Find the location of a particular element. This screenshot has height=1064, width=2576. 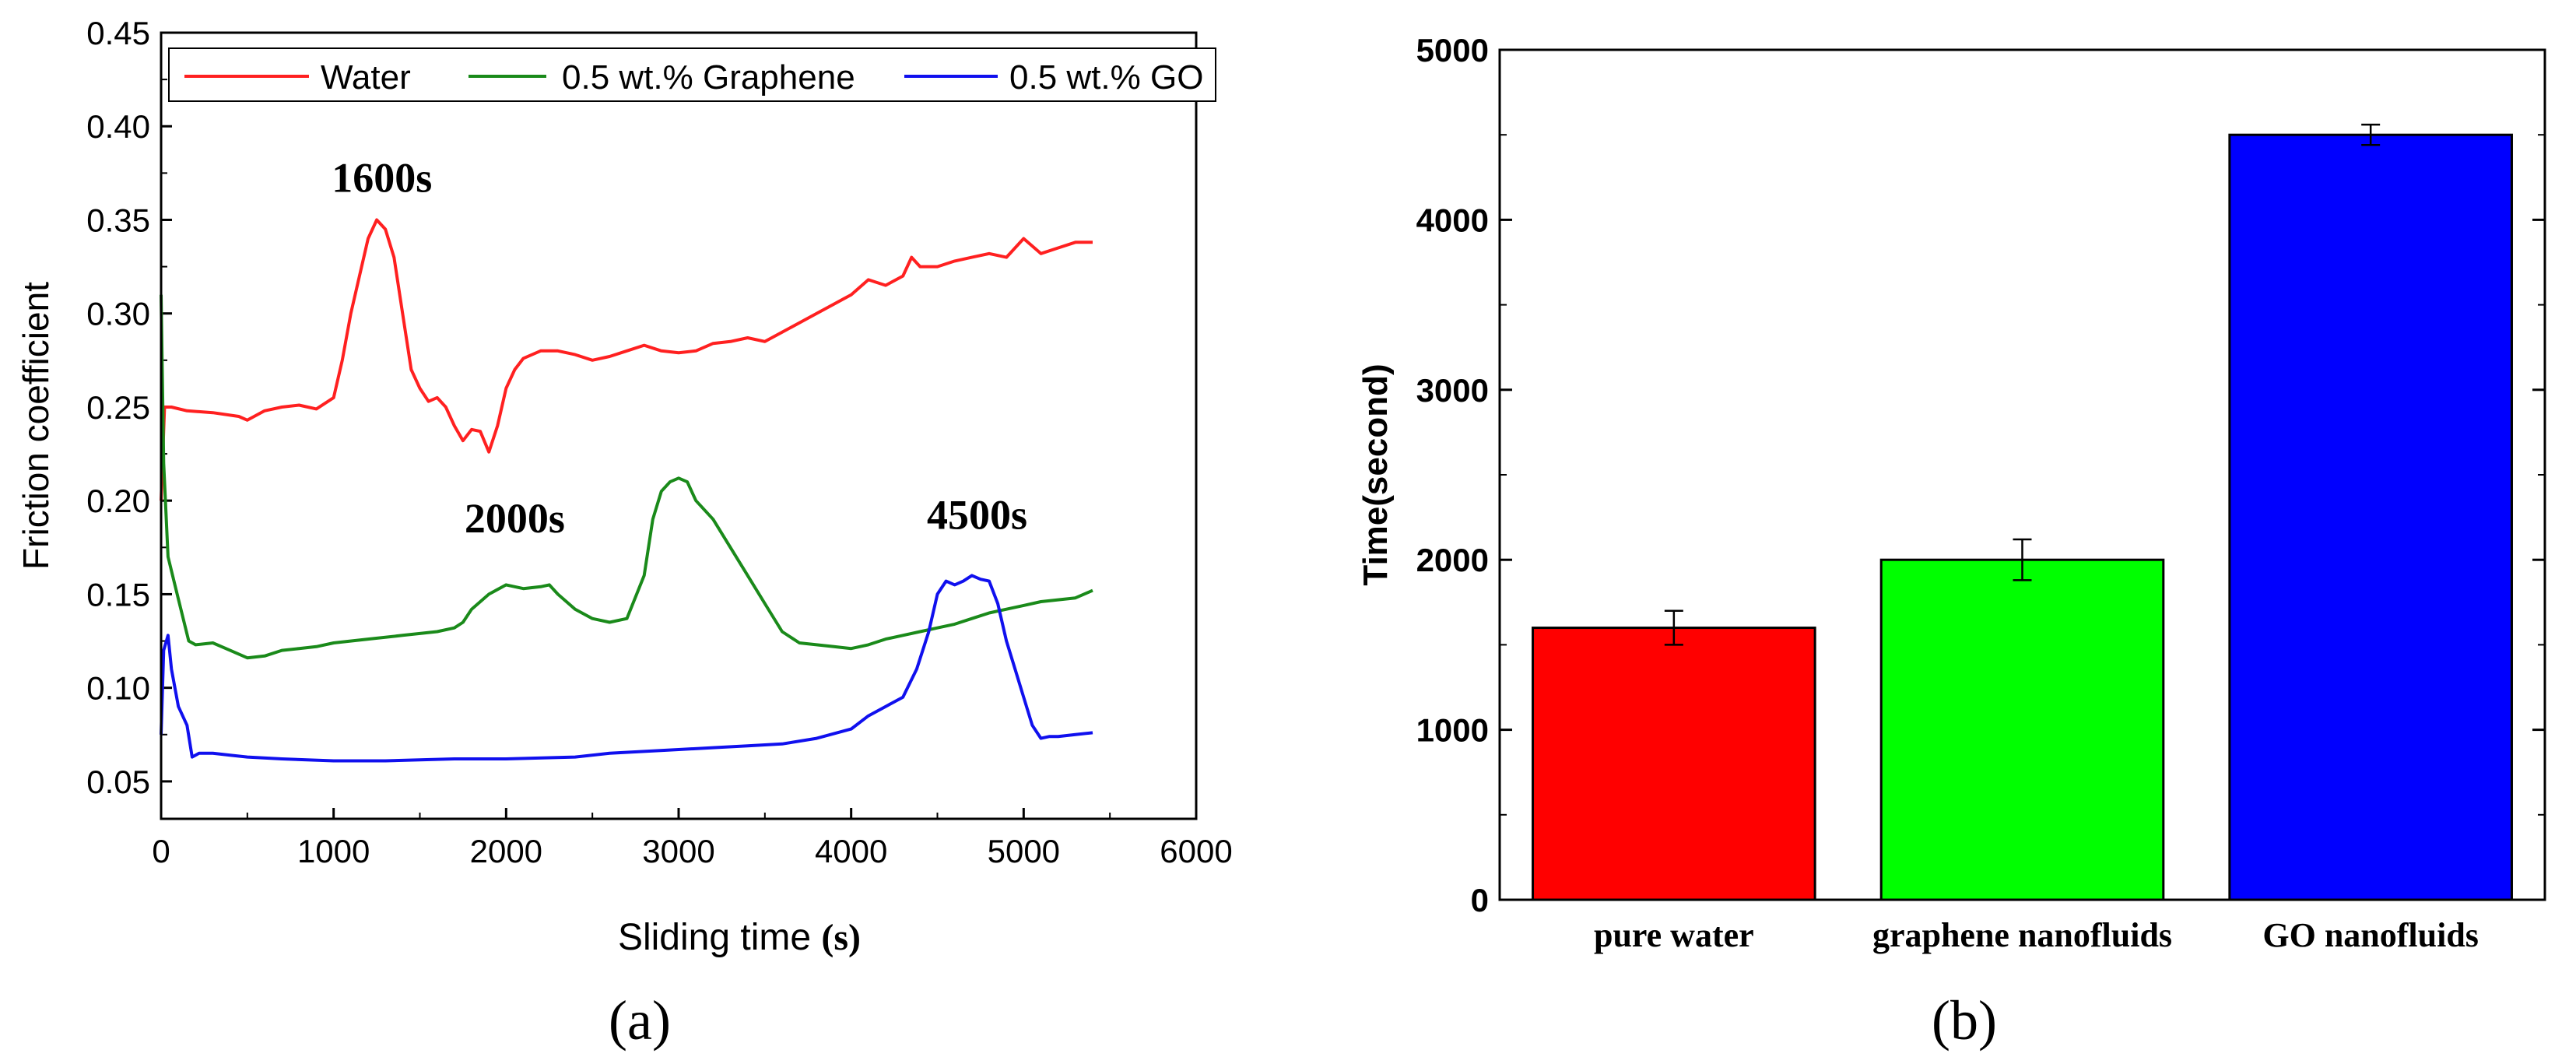

bar-chart-tick-labels: 0 1000 2000 3000 4000 5000 is located at coordinates (1453, 475).